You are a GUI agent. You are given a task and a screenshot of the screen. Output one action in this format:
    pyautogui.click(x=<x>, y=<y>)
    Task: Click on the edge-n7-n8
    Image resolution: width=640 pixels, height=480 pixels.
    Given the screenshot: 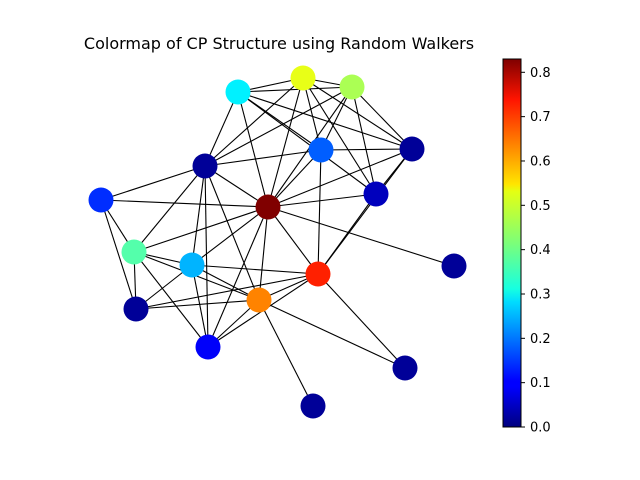 What is the action you would take?
    pyautogui.click(x=322, y=200)
    